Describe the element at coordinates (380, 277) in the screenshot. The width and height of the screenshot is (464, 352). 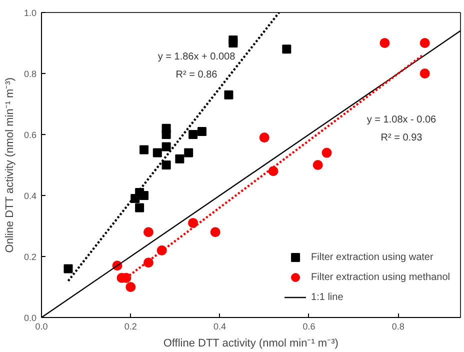
I see `legend-label: Filter extraction using methanol` at that location.